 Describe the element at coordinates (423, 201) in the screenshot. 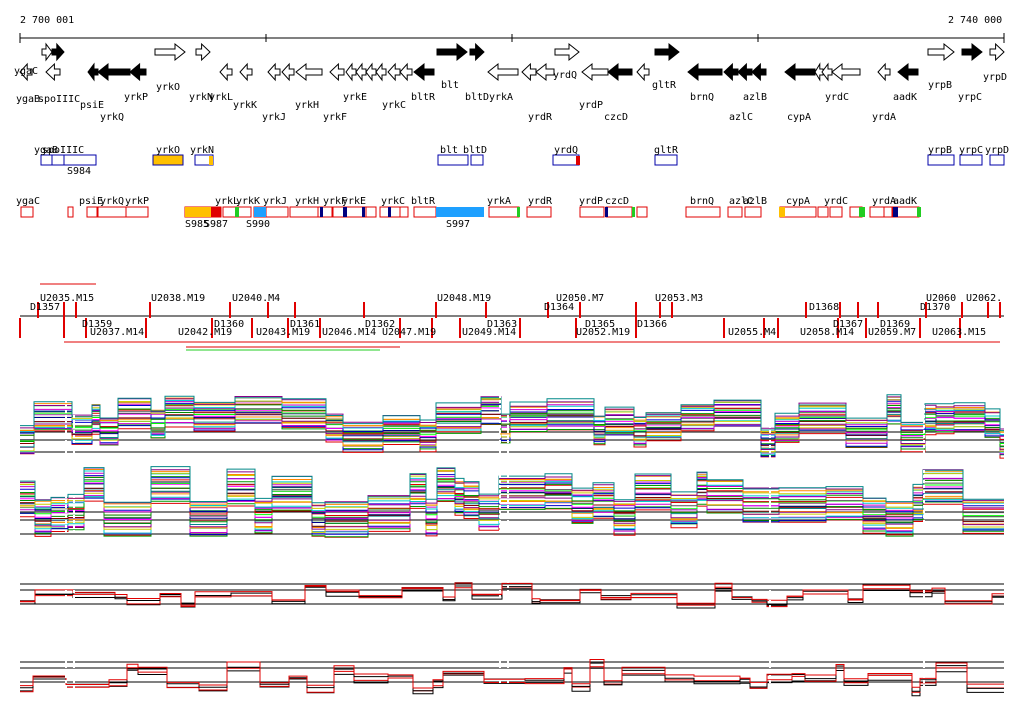

I see `transcript-label: bltR` at that location.